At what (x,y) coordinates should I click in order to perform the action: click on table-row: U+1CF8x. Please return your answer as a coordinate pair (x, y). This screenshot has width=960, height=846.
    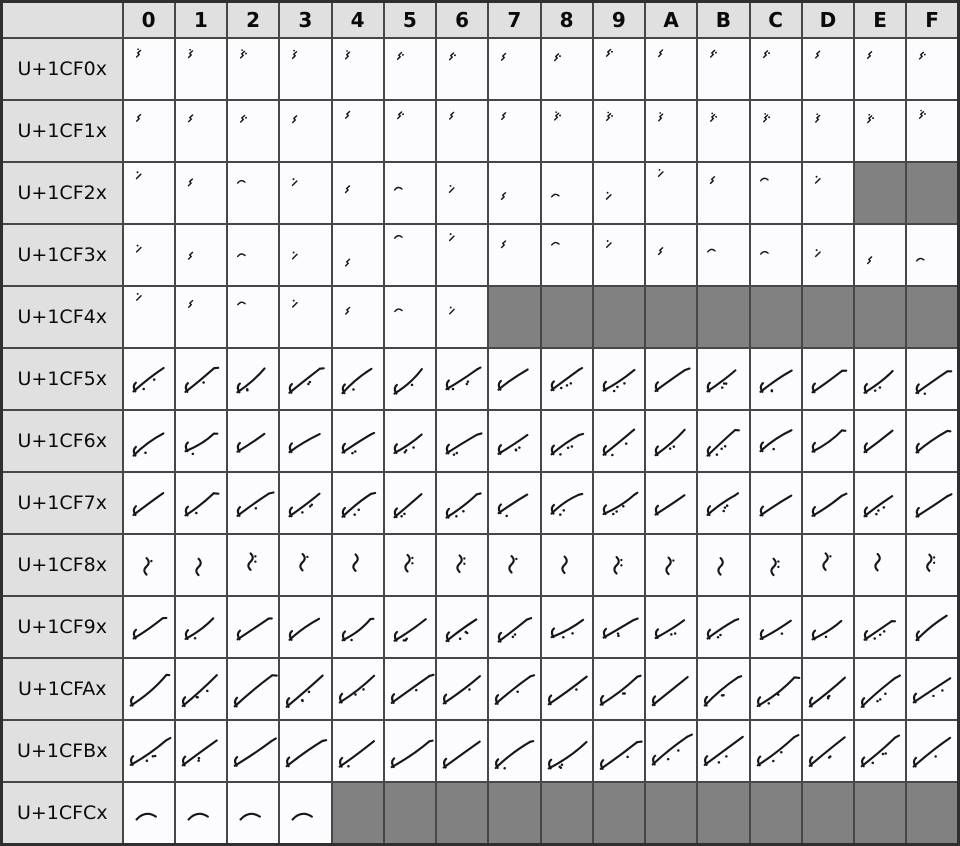
    Looking at the image, I should click on (480, 565).